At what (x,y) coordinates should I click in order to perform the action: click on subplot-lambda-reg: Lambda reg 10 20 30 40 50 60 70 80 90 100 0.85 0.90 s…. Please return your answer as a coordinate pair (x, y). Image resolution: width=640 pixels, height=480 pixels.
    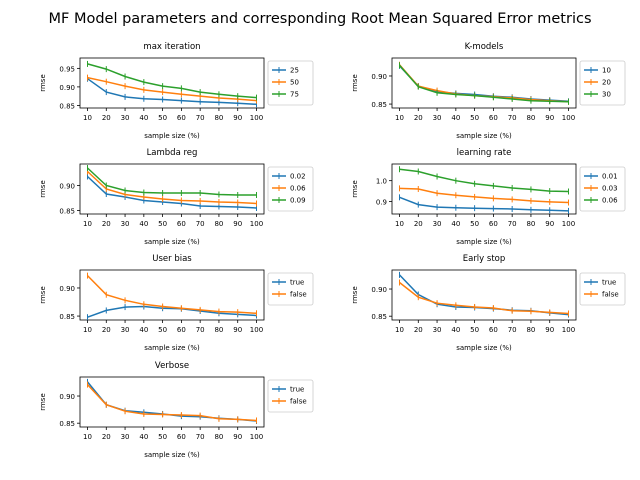
    Looking at the image, I should click on (176, 197).